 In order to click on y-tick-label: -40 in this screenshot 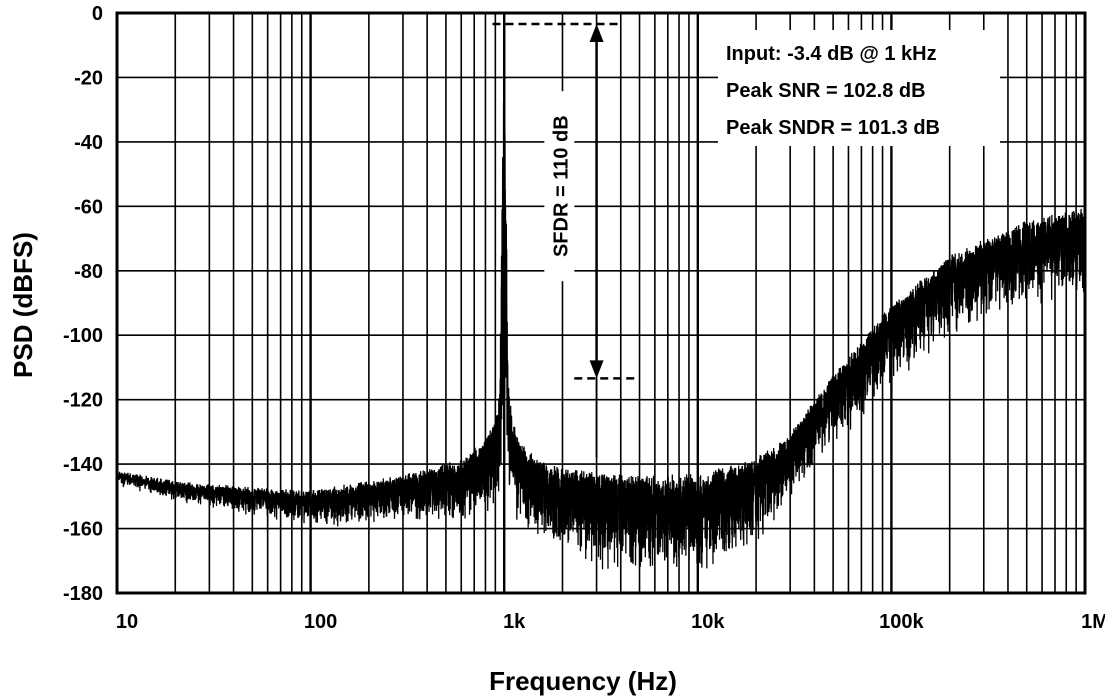, I will do `click(88, 143)`.